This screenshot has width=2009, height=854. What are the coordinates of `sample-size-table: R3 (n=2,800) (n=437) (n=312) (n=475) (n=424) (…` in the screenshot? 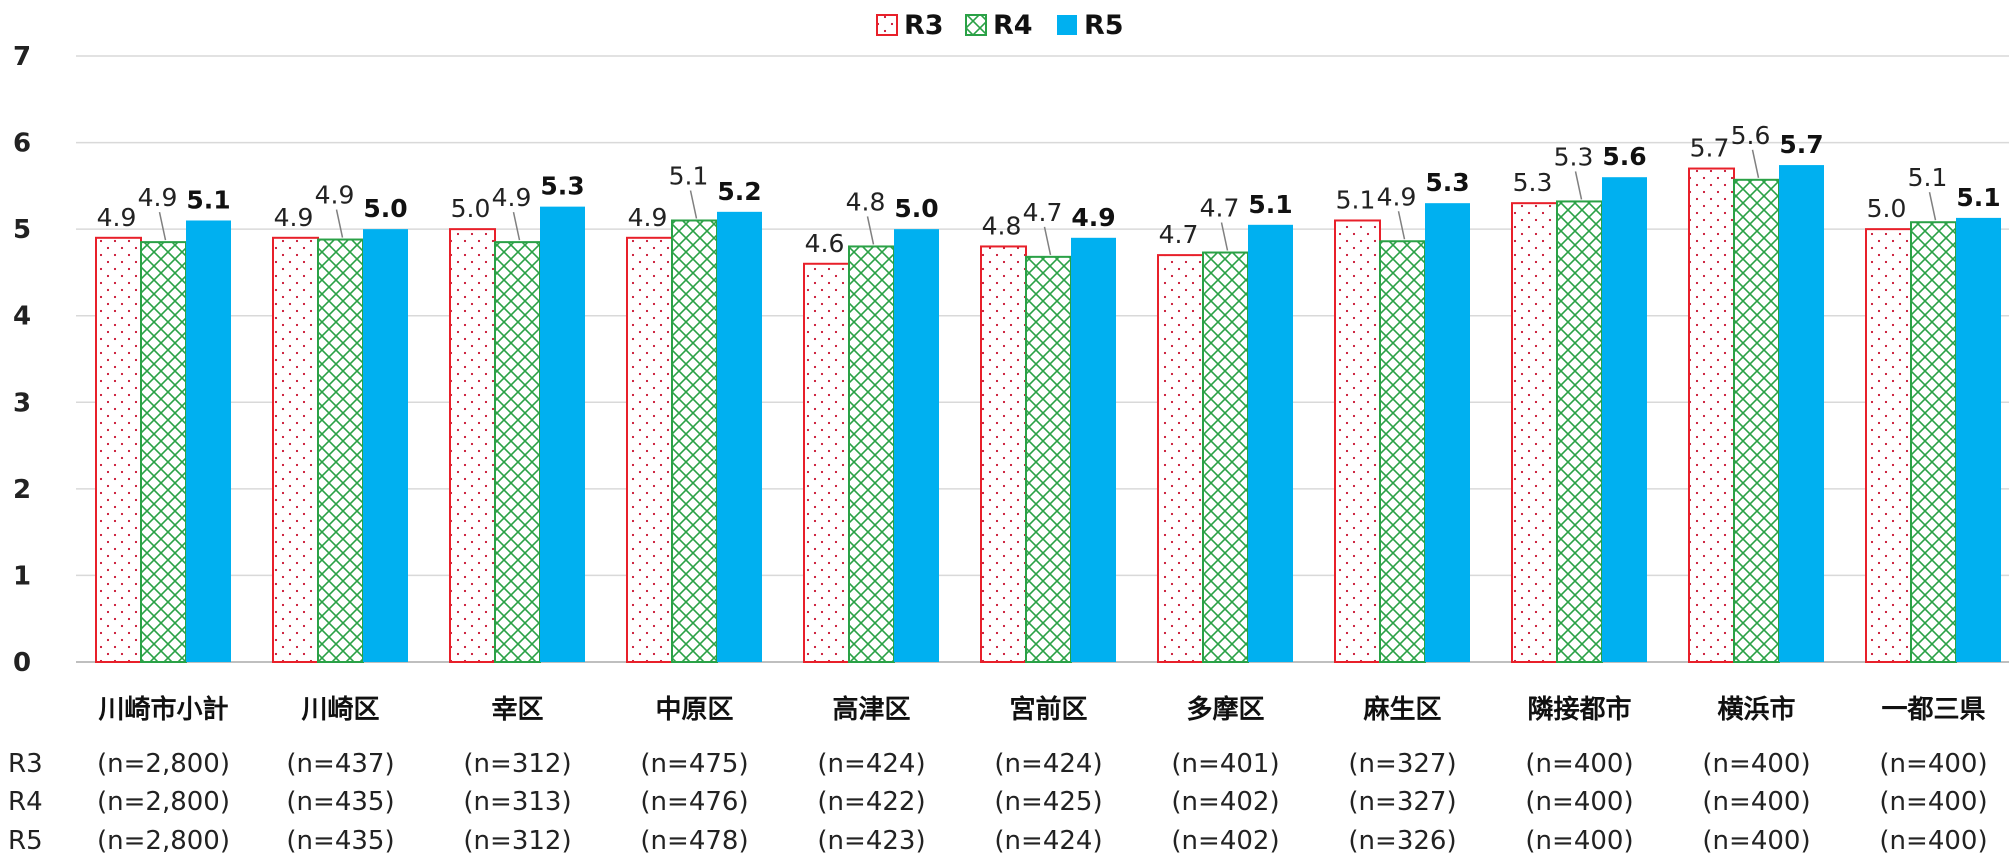 It's located at (998, 801).